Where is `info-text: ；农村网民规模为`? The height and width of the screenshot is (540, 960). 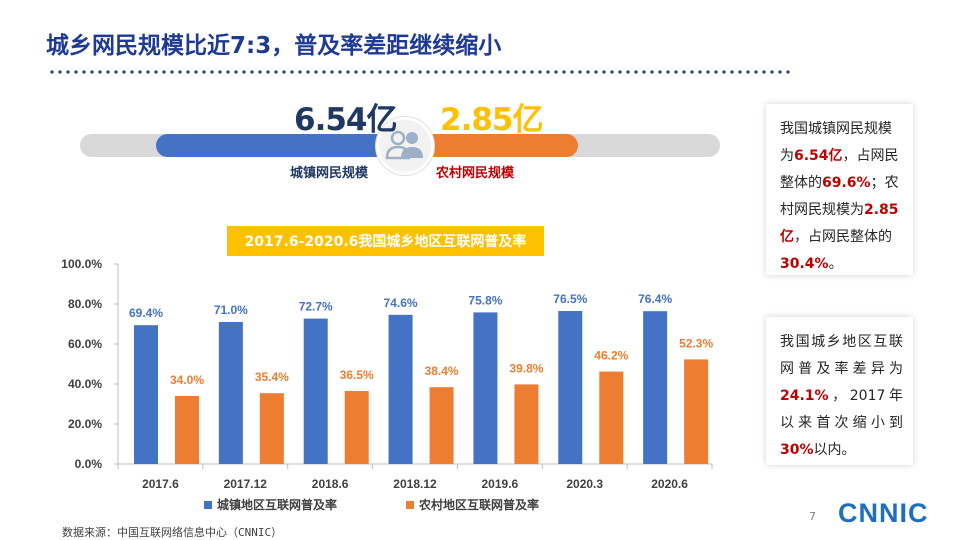
info-text: ；农村网民规模为 is located at coordinates (839, 196).